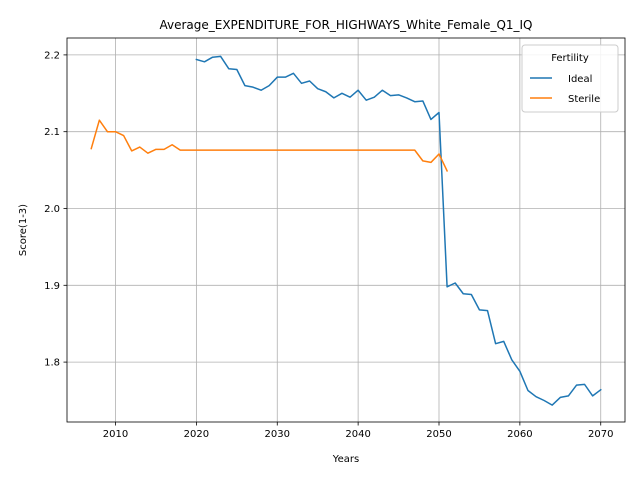 The image size is (640, 480). What do you see at coordinates (580, 79) in the screenshot?
I see `legend-label-ideal: Ideal` at bounding box center [580, 79].